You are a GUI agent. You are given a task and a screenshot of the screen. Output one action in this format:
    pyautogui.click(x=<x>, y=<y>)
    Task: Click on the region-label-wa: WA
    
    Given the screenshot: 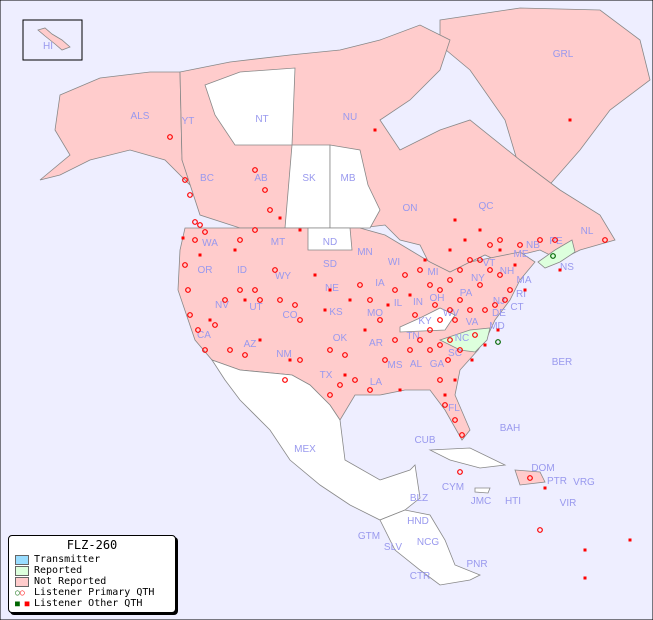 What is the action you would take?
    pyautogui.click(x=210, y=243)
    